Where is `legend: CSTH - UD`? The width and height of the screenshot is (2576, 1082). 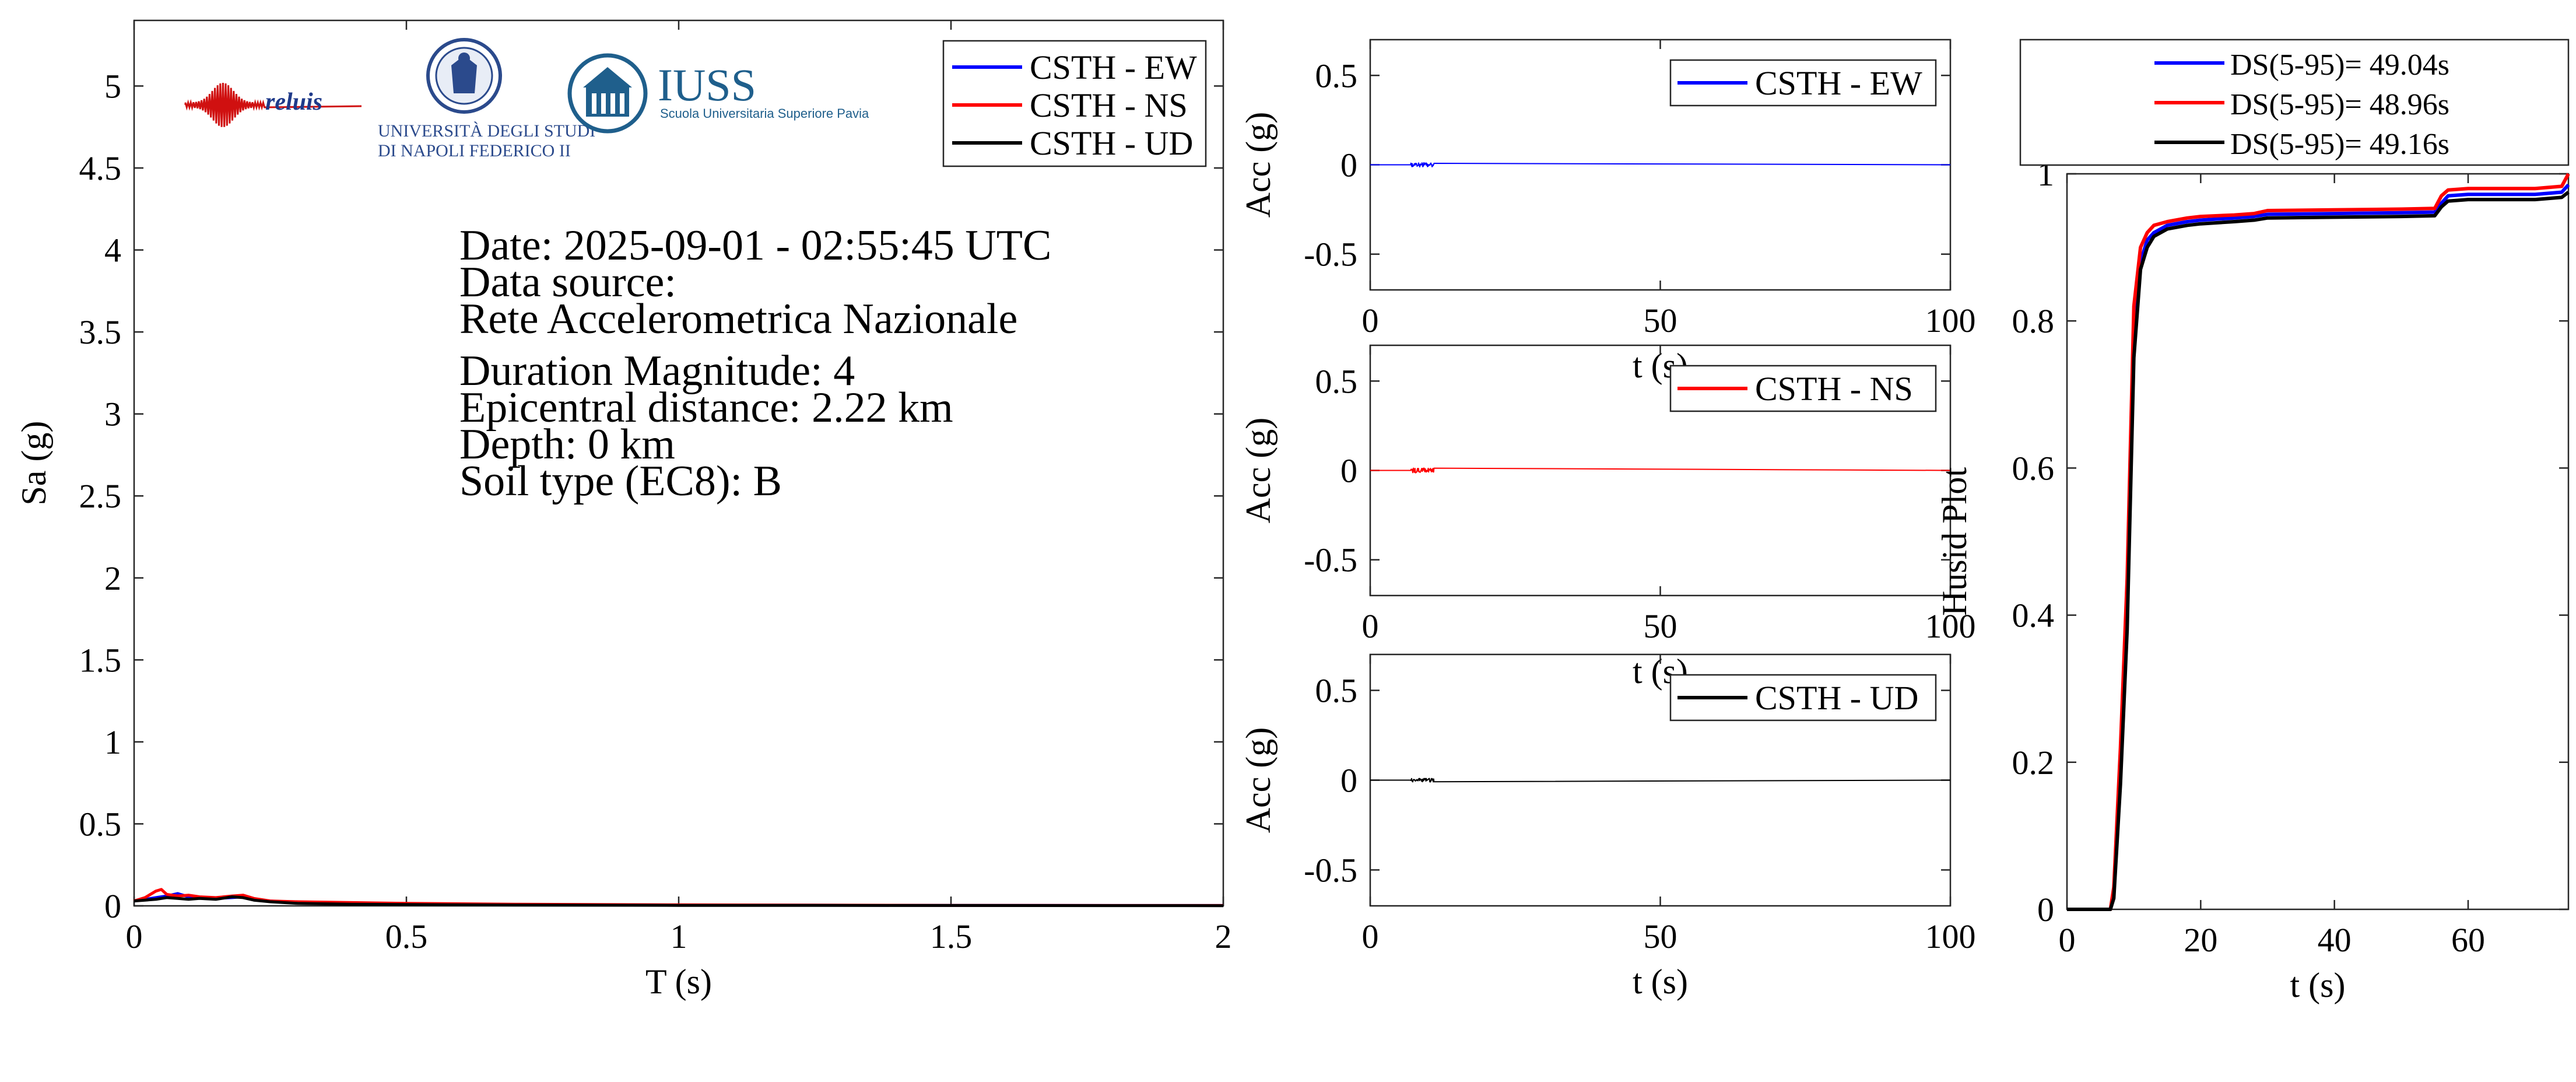
legend: CSTH - UD is located at coordinates (1803, 698).